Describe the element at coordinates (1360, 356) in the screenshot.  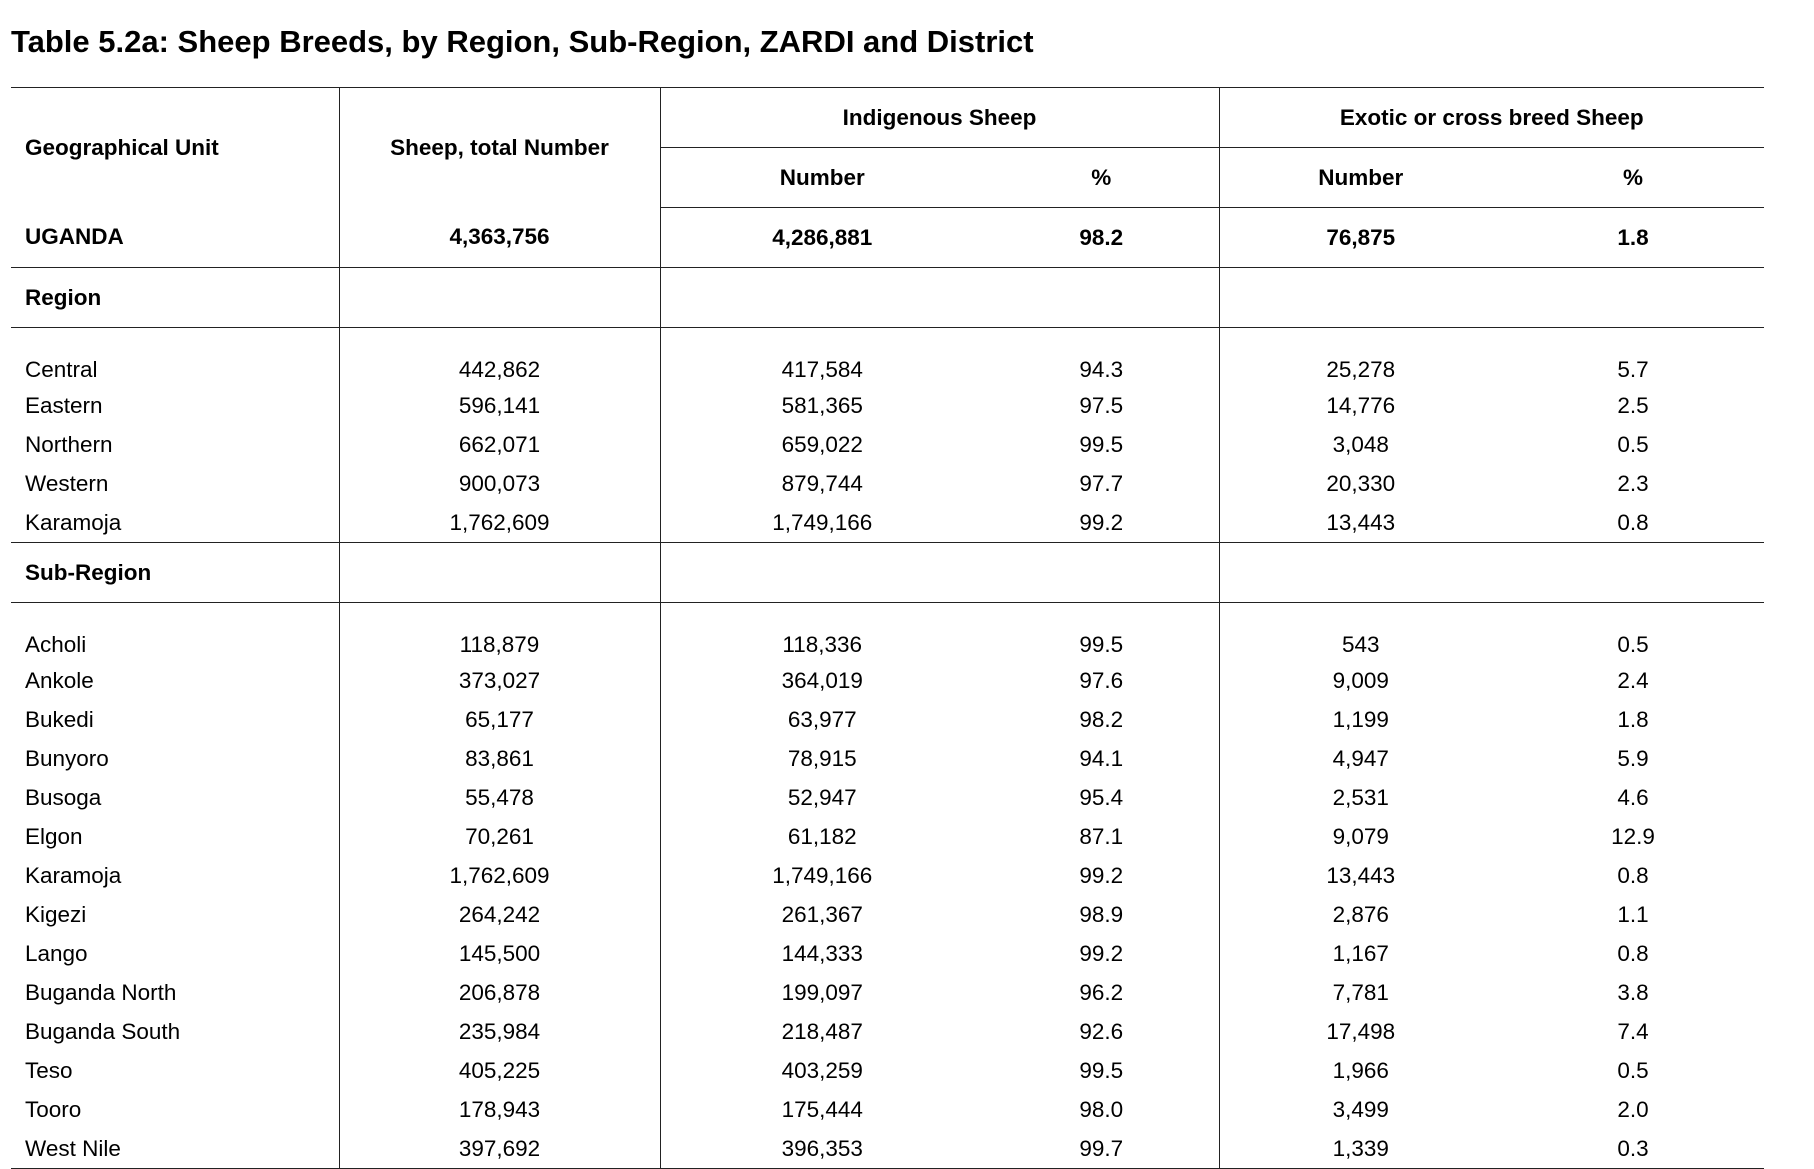
I see `exotic-number-cell: 25,278` at that location.